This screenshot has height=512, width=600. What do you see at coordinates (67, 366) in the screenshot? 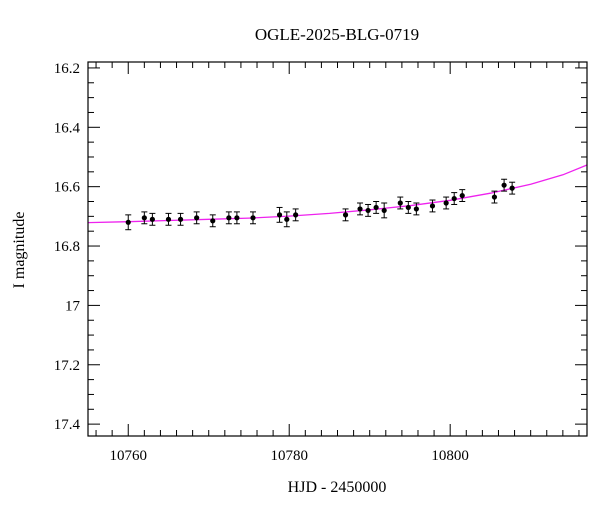
I see `y-tick-label: 17.2` at bounding box center [67, 366].